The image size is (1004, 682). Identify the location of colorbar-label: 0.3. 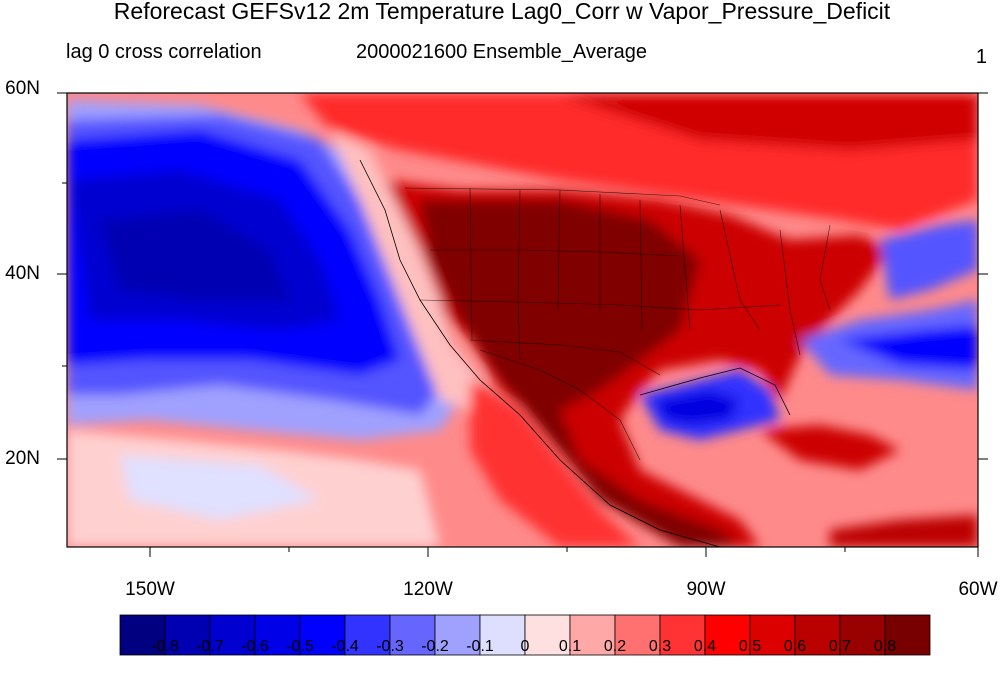
(660, 646).